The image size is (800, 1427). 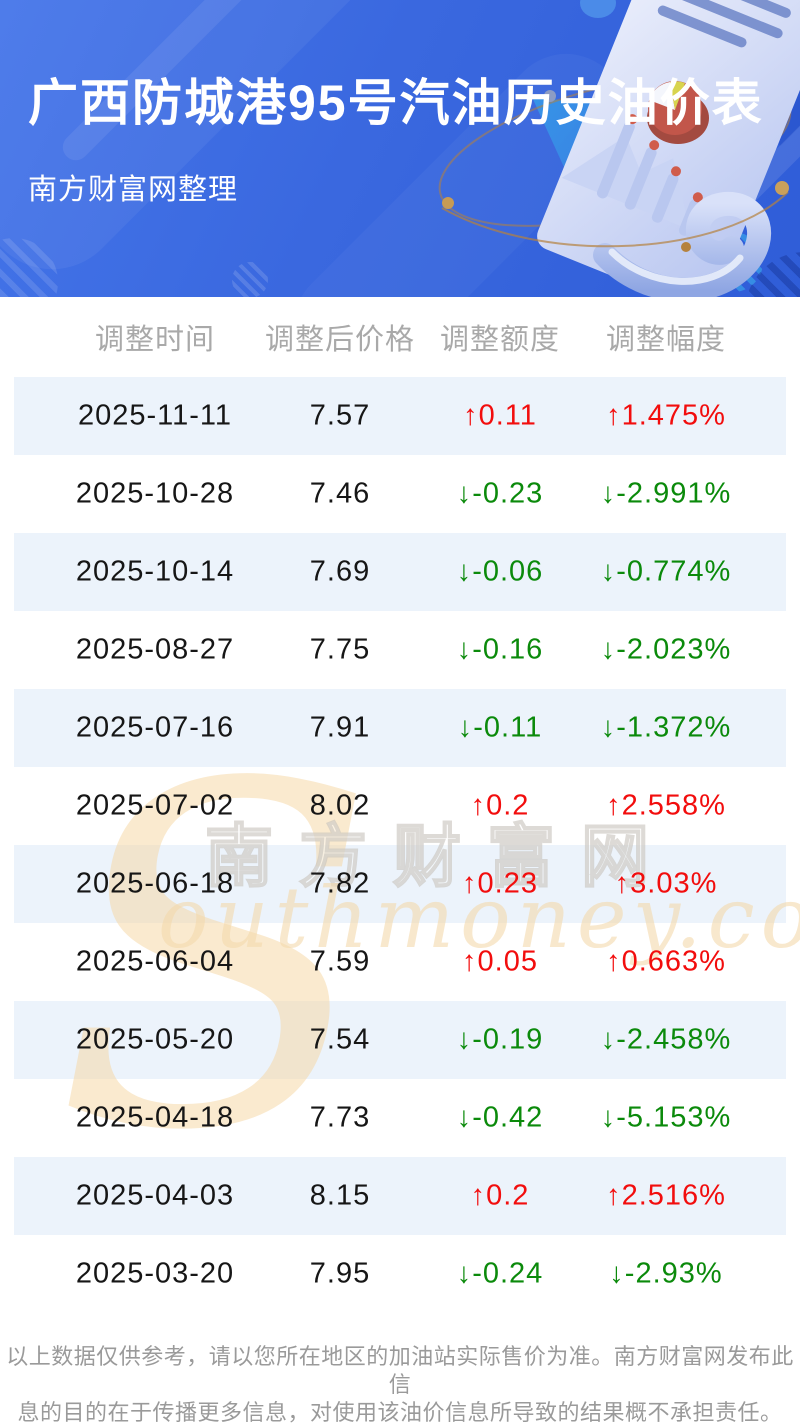 I want to click on cell-price: 7.69, so click(x=340, y=571).